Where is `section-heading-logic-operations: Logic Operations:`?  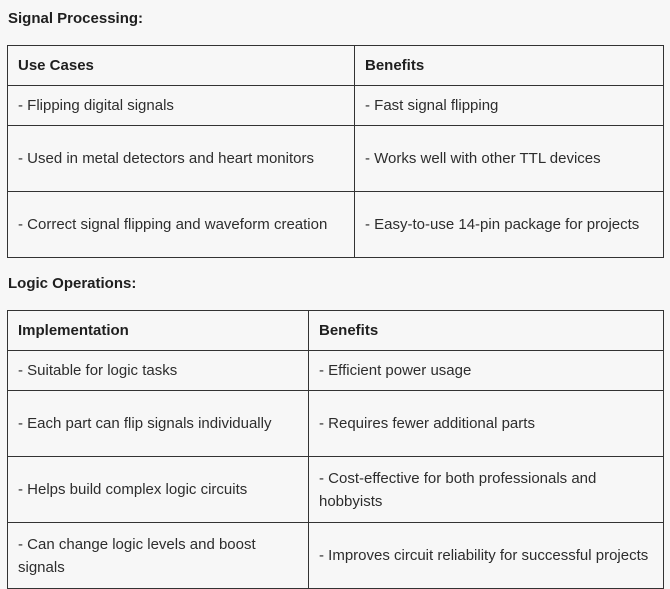 section-heading-logic-operations: Logic Operations: is located at coordinates (72, 283).